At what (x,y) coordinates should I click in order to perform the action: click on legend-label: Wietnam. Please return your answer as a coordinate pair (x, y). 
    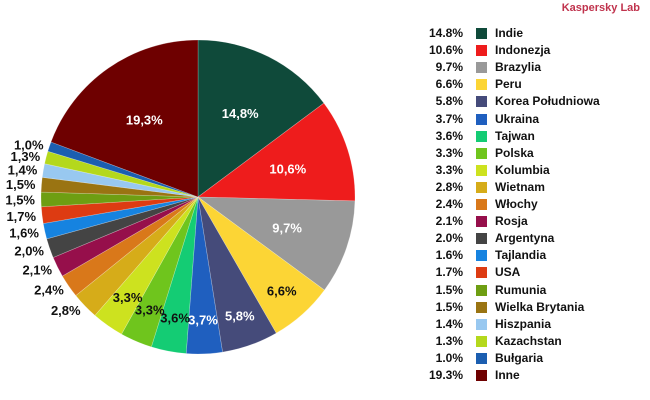
    Looking at the image, I should click on (520, 186).